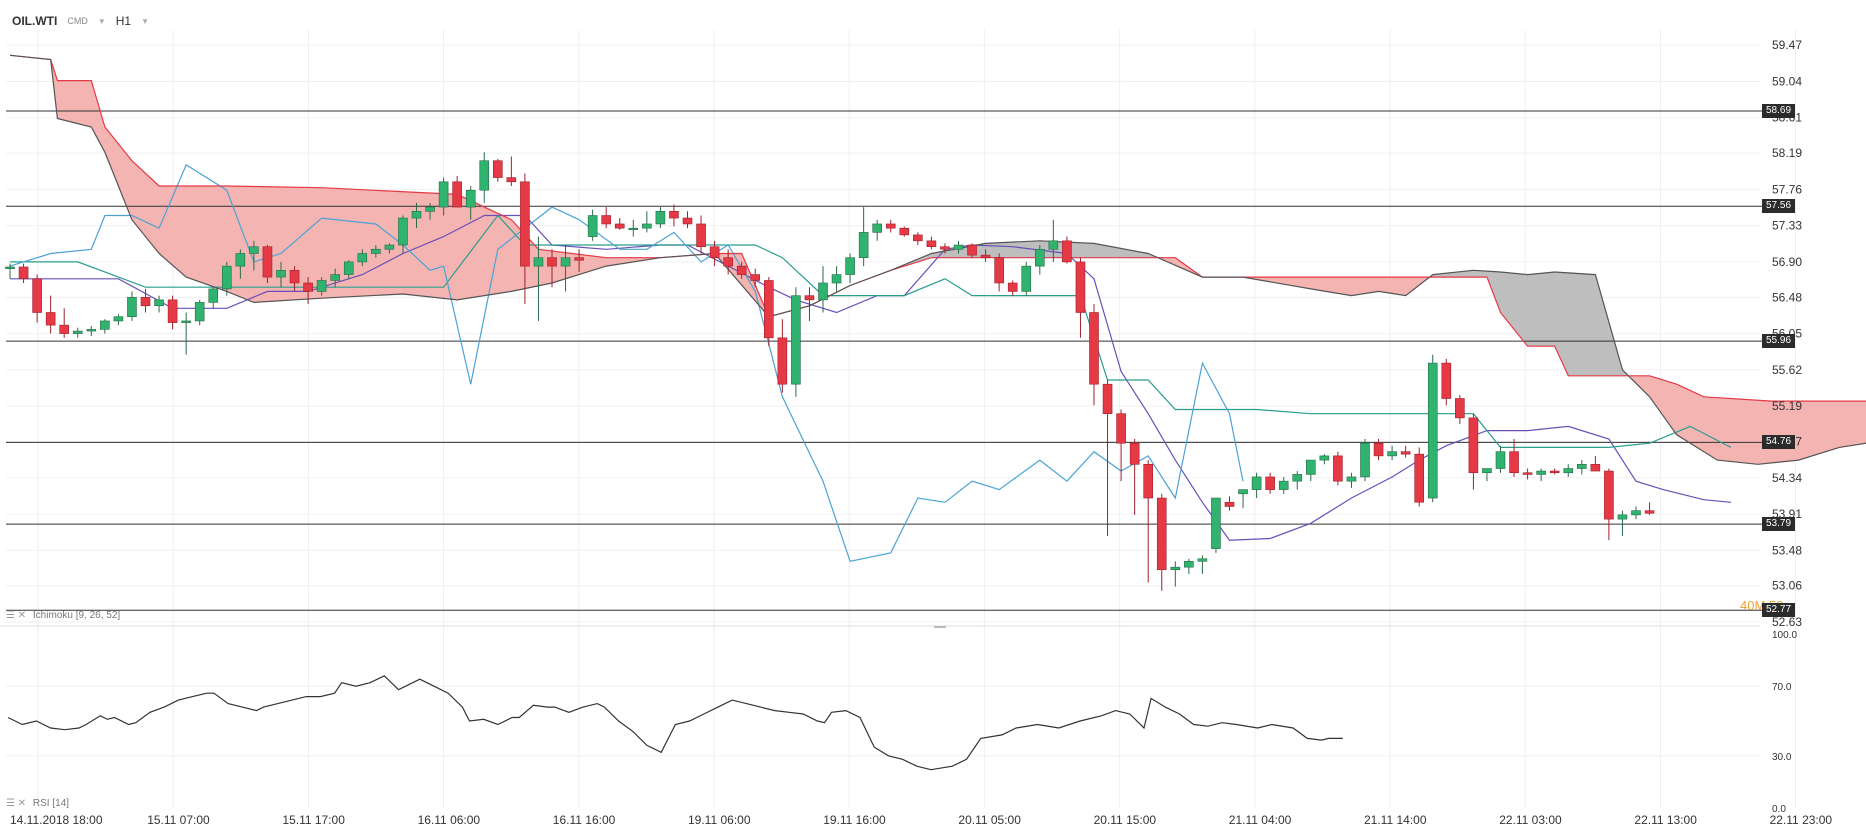  Describe the element at coordinates (1782, 687) in the screenshot. I see `rsi-tick-label: 70.0` at that location.